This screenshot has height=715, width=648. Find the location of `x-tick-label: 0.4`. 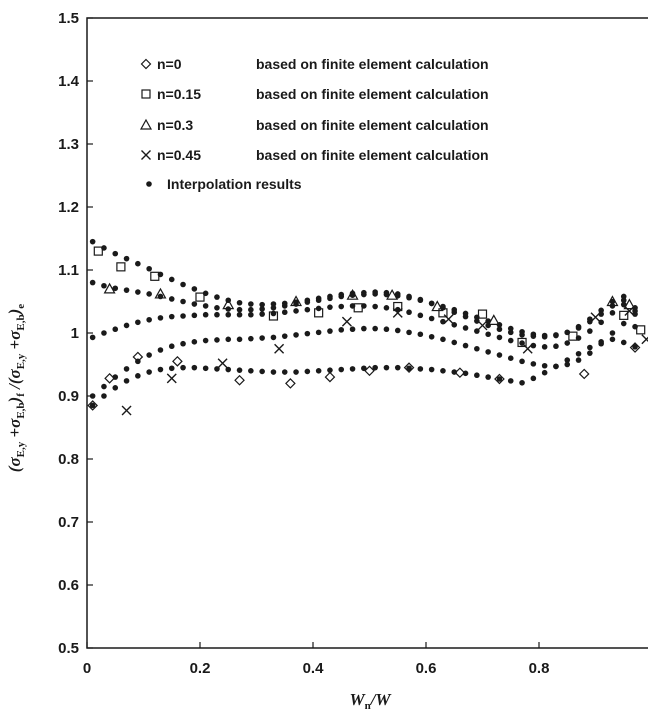

x-tick-label: 0.4 is located at coordinates (314, 668).